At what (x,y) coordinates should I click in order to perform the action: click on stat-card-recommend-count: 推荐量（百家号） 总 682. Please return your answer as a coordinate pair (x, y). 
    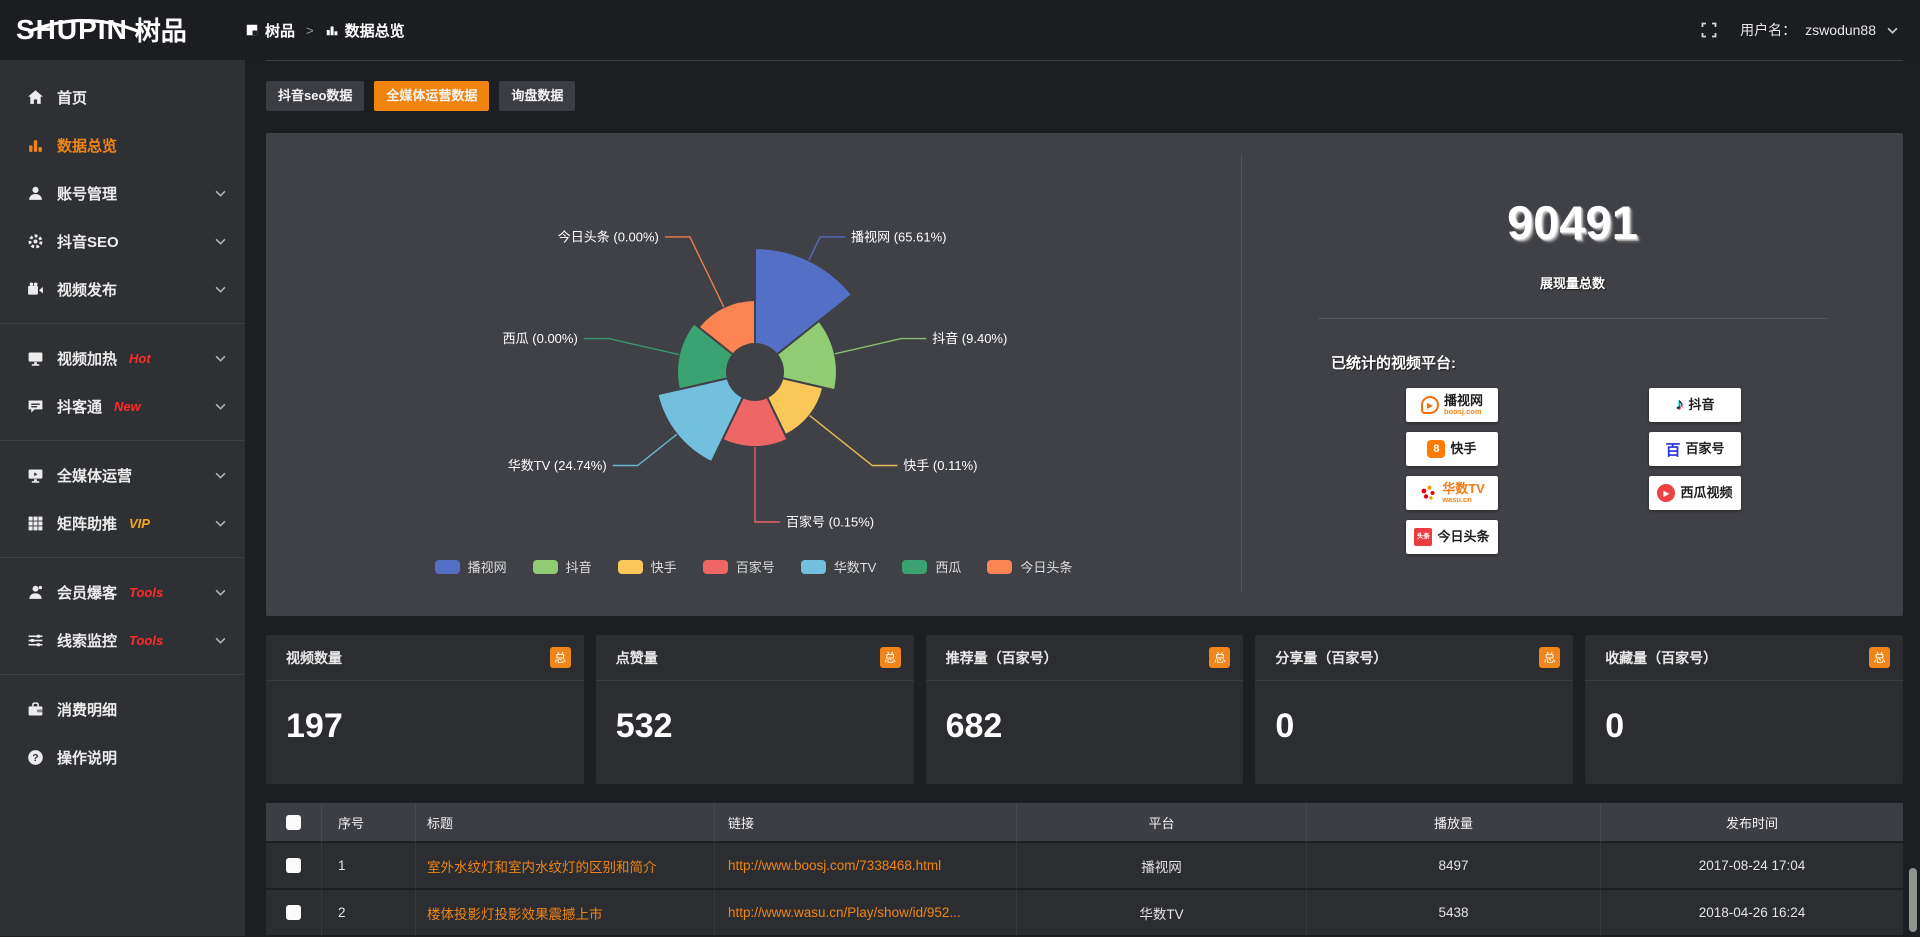
    Looking at the image, I should click on (1084, 709).